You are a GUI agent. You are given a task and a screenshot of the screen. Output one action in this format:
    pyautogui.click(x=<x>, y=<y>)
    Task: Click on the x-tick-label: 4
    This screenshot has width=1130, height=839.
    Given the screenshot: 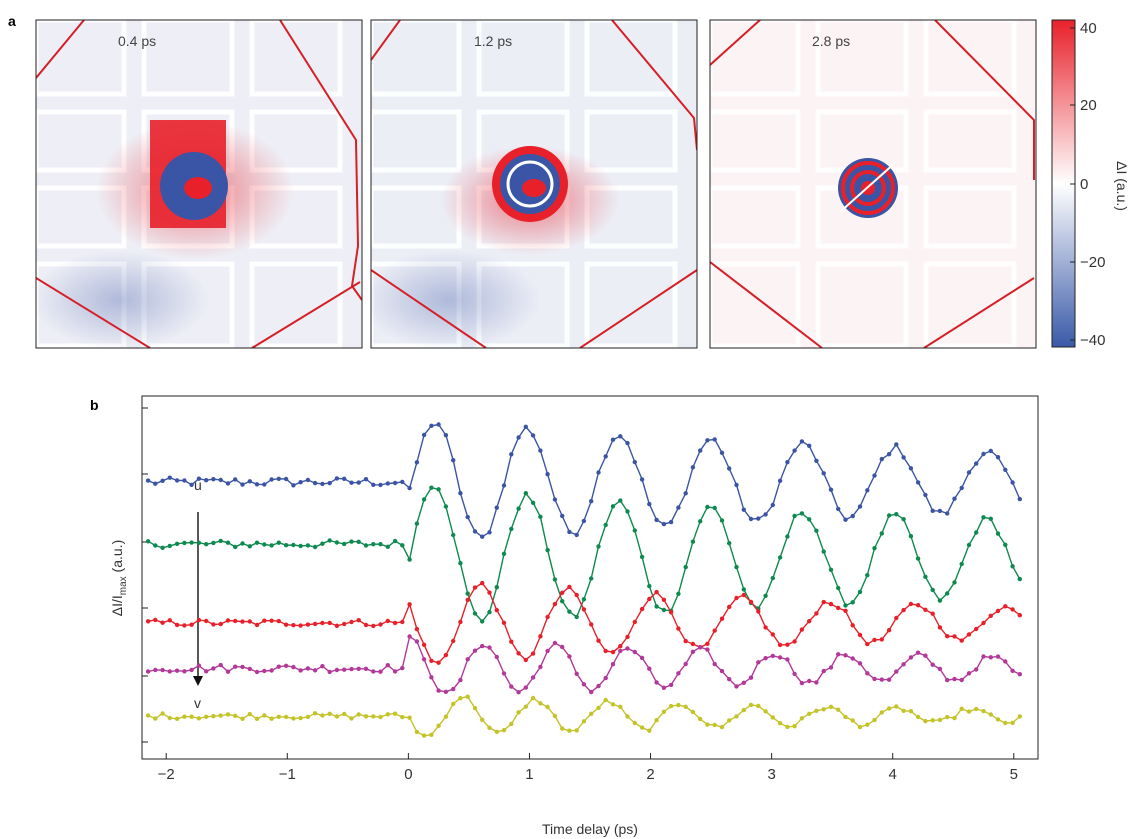 What is the action you would take?
    pyautogui.click(x=893, y=774)
    